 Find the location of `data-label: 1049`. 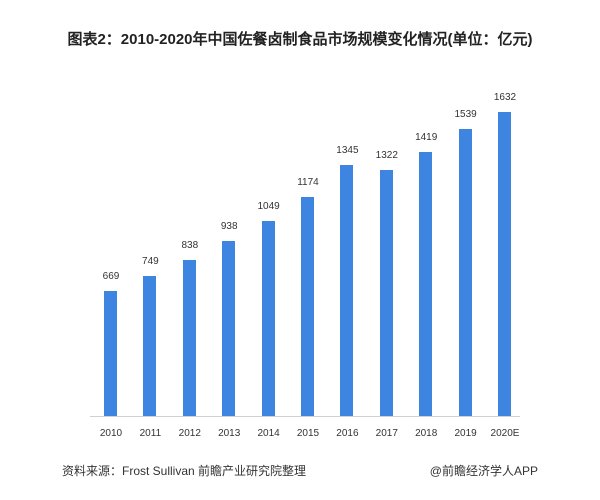

data-label: 1049 is located at coordinates (268, 206).